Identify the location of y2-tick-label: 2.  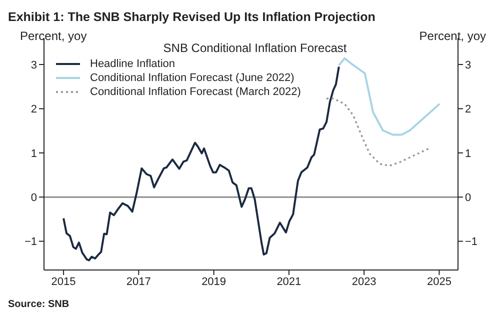
(468, 110).